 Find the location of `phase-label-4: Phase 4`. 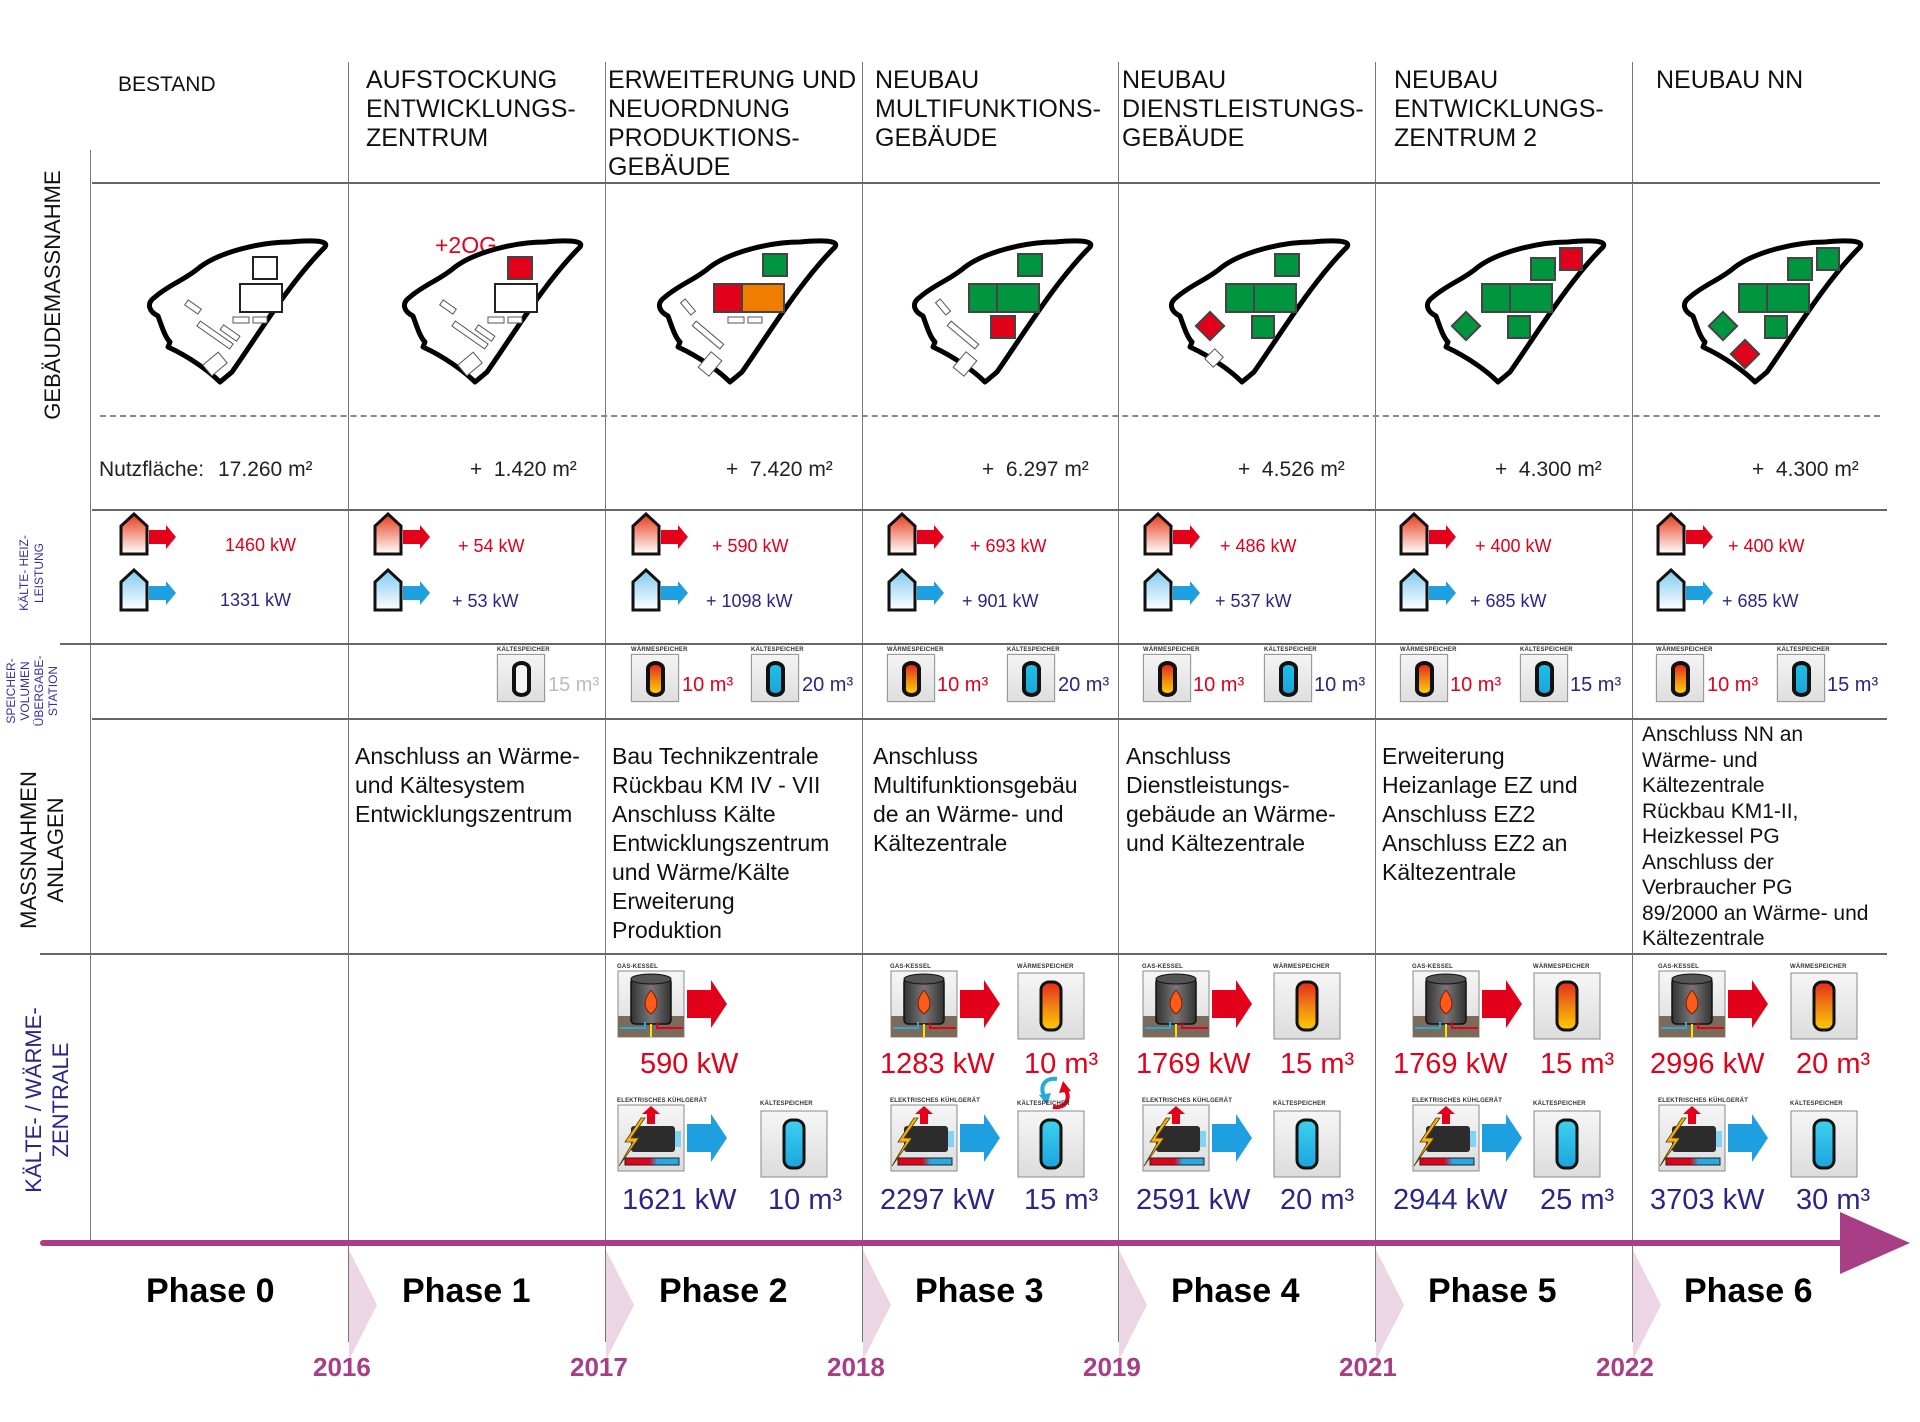

phase-label-4: Phase 4 is located at coordinates (1235, 1291).